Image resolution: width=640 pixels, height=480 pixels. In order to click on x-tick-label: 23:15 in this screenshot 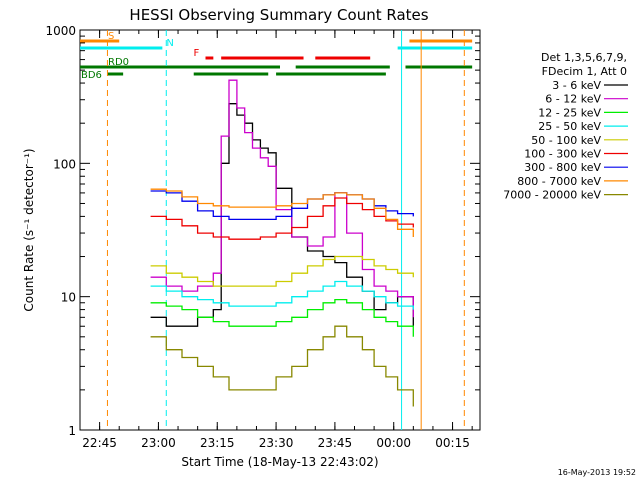, I will do `click(217, 443)`.